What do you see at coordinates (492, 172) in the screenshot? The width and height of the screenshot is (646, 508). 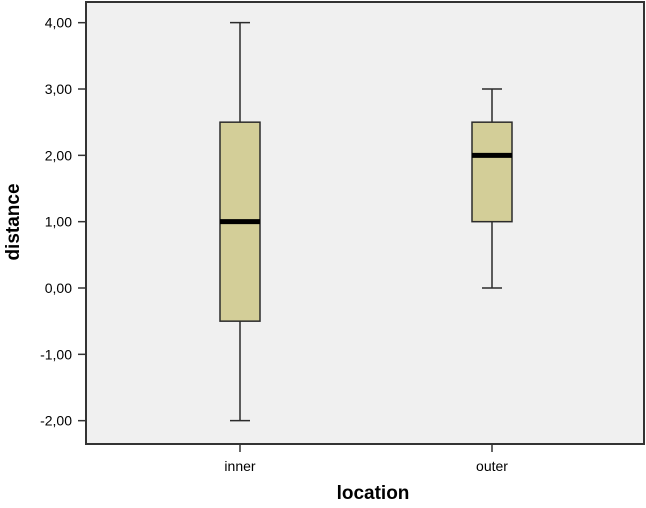 I see `iqr-box` at bounding box center [492, 172].